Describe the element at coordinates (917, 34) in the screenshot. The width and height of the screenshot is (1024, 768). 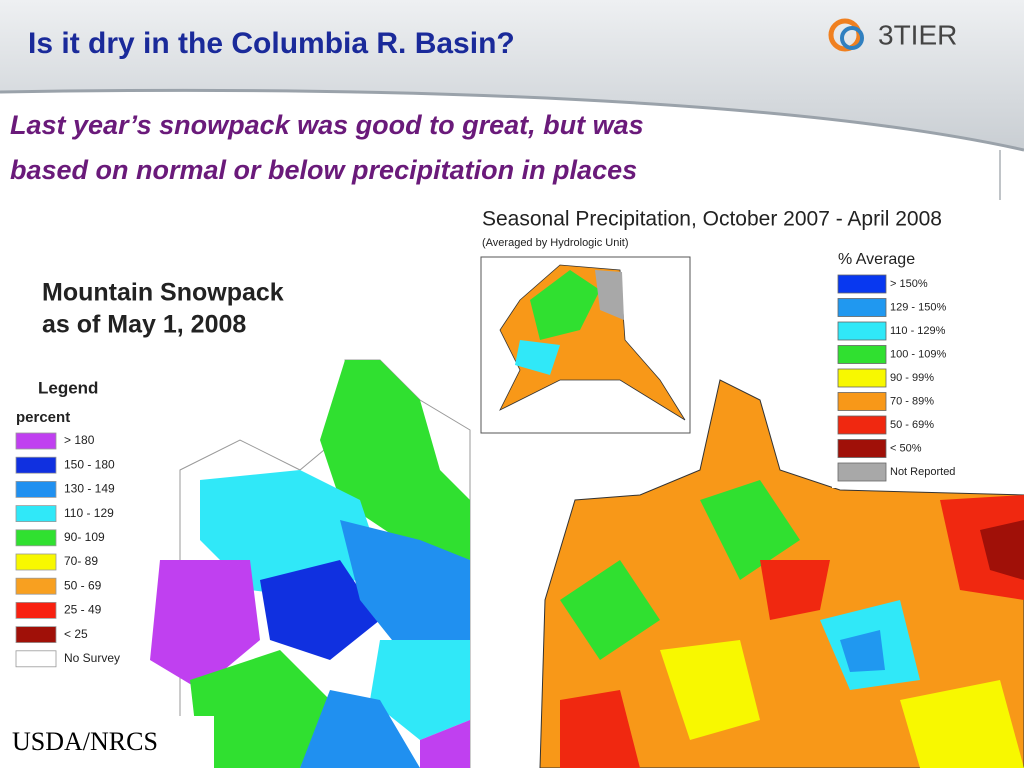
I see `logo-text: 3TIER` at that location.